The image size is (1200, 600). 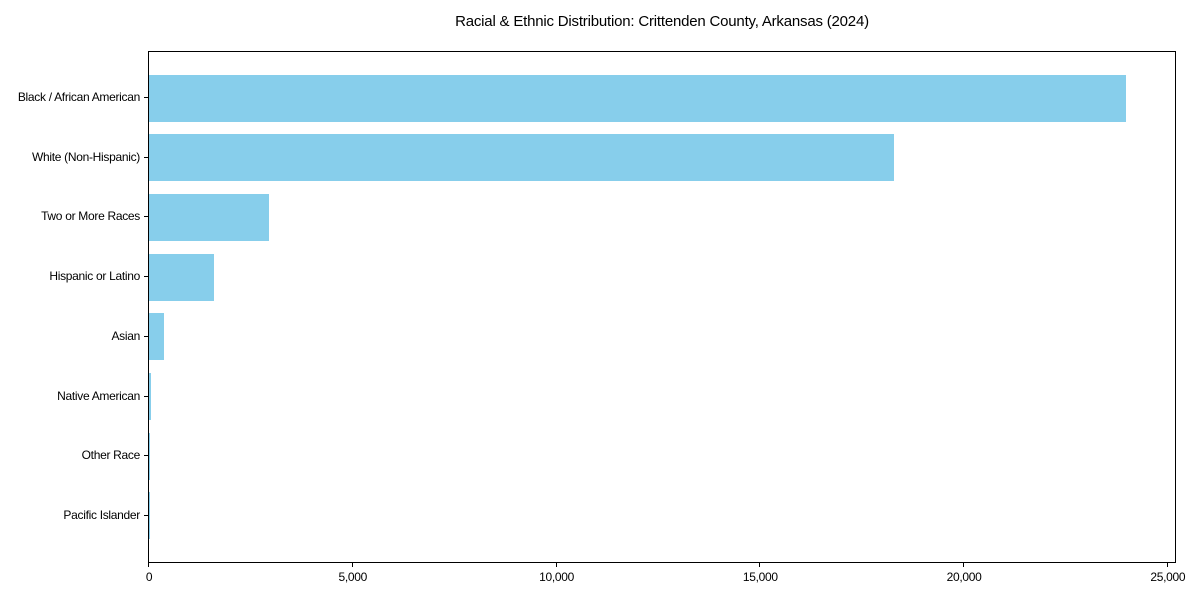 What do you see at coordinates (1168, 577) in the screenshot?
I see `x-tick-label: 25,000` at bounding box center [1168, 577].